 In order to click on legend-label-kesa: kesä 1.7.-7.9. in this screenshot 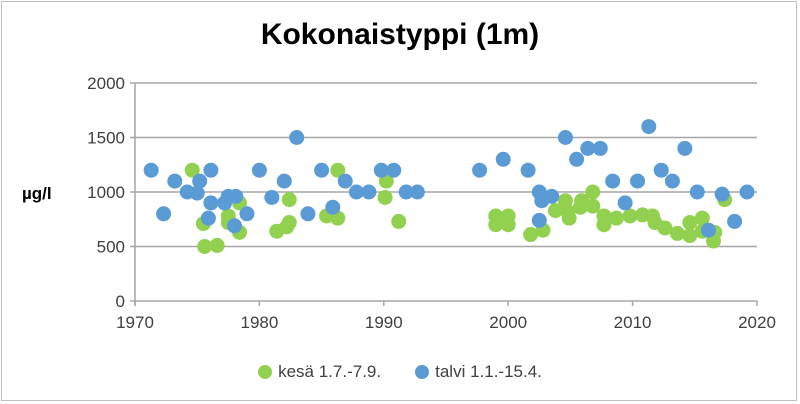, I will do `click(330, 371)`.